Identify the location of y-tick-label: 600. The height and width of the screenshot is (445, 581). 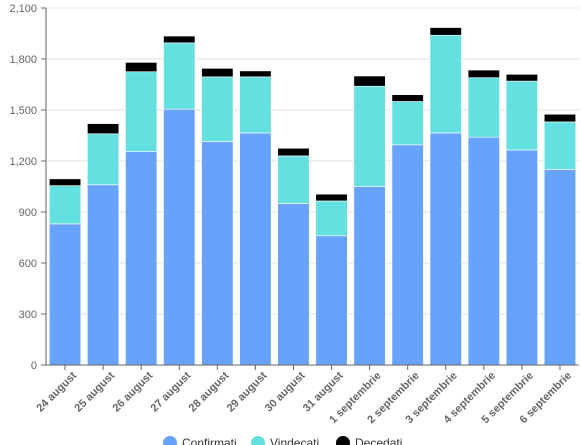
(28, 264).